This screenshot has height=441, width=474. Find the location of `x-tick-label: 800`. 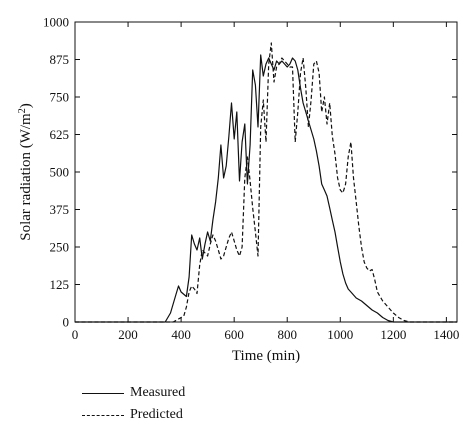

x-tick-label: 800 is located at coordinates (287, 334).